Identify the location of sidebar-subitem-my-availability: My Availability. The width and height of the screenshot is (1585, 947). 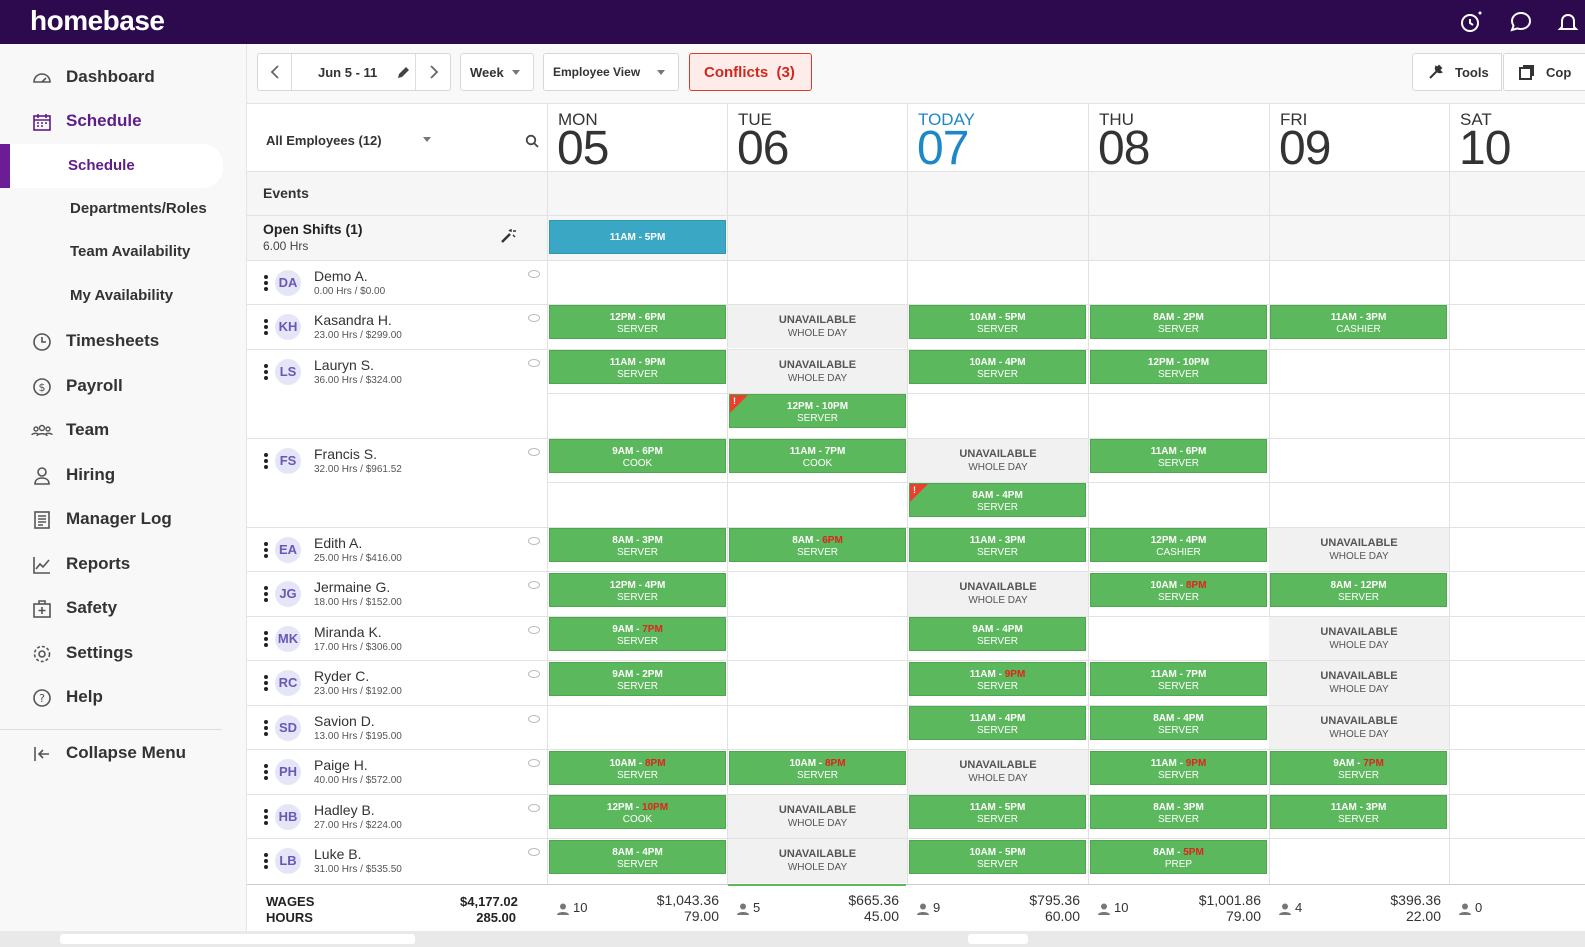
(123, 296).